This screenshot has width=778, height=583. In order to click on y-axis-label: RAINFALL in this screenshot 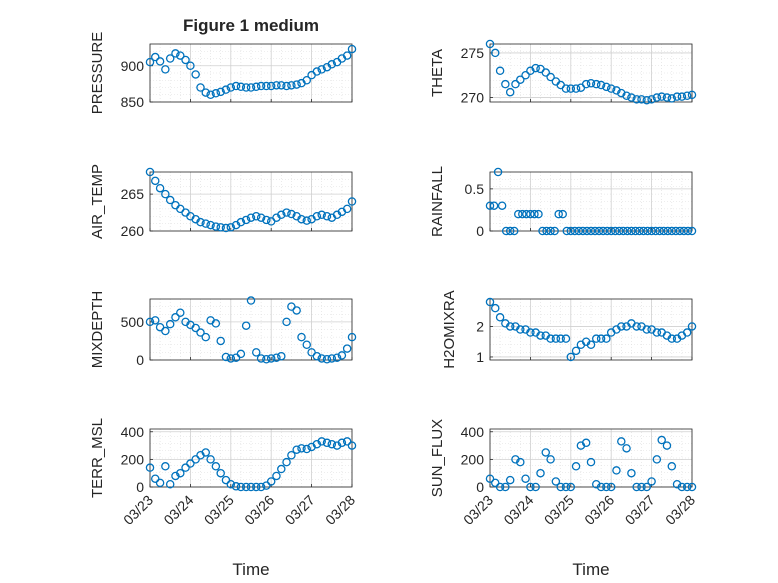, I will do `click(437, 201)`.